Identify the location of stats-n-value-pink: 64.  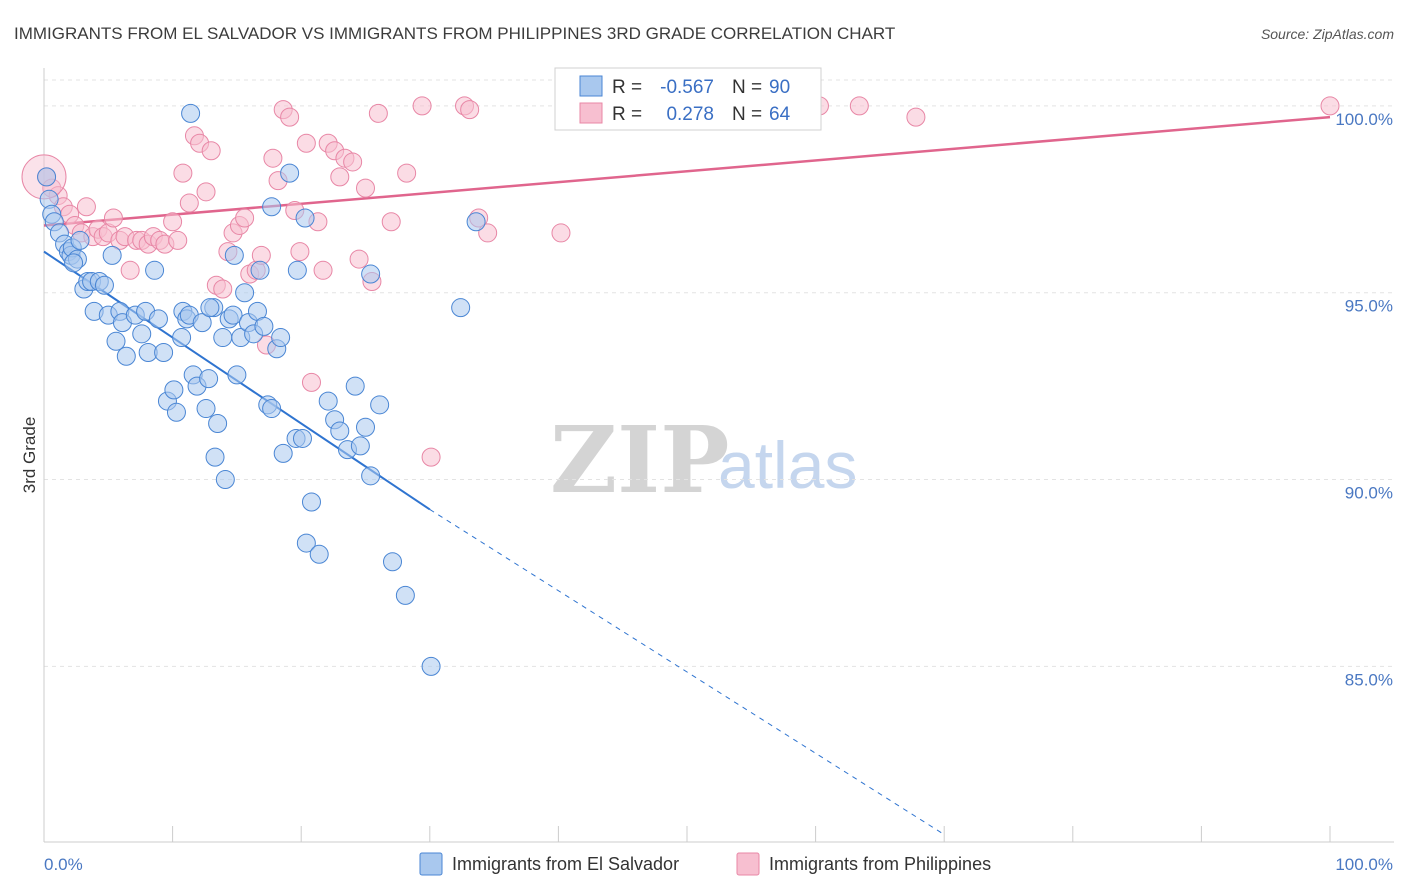
(780, 114).